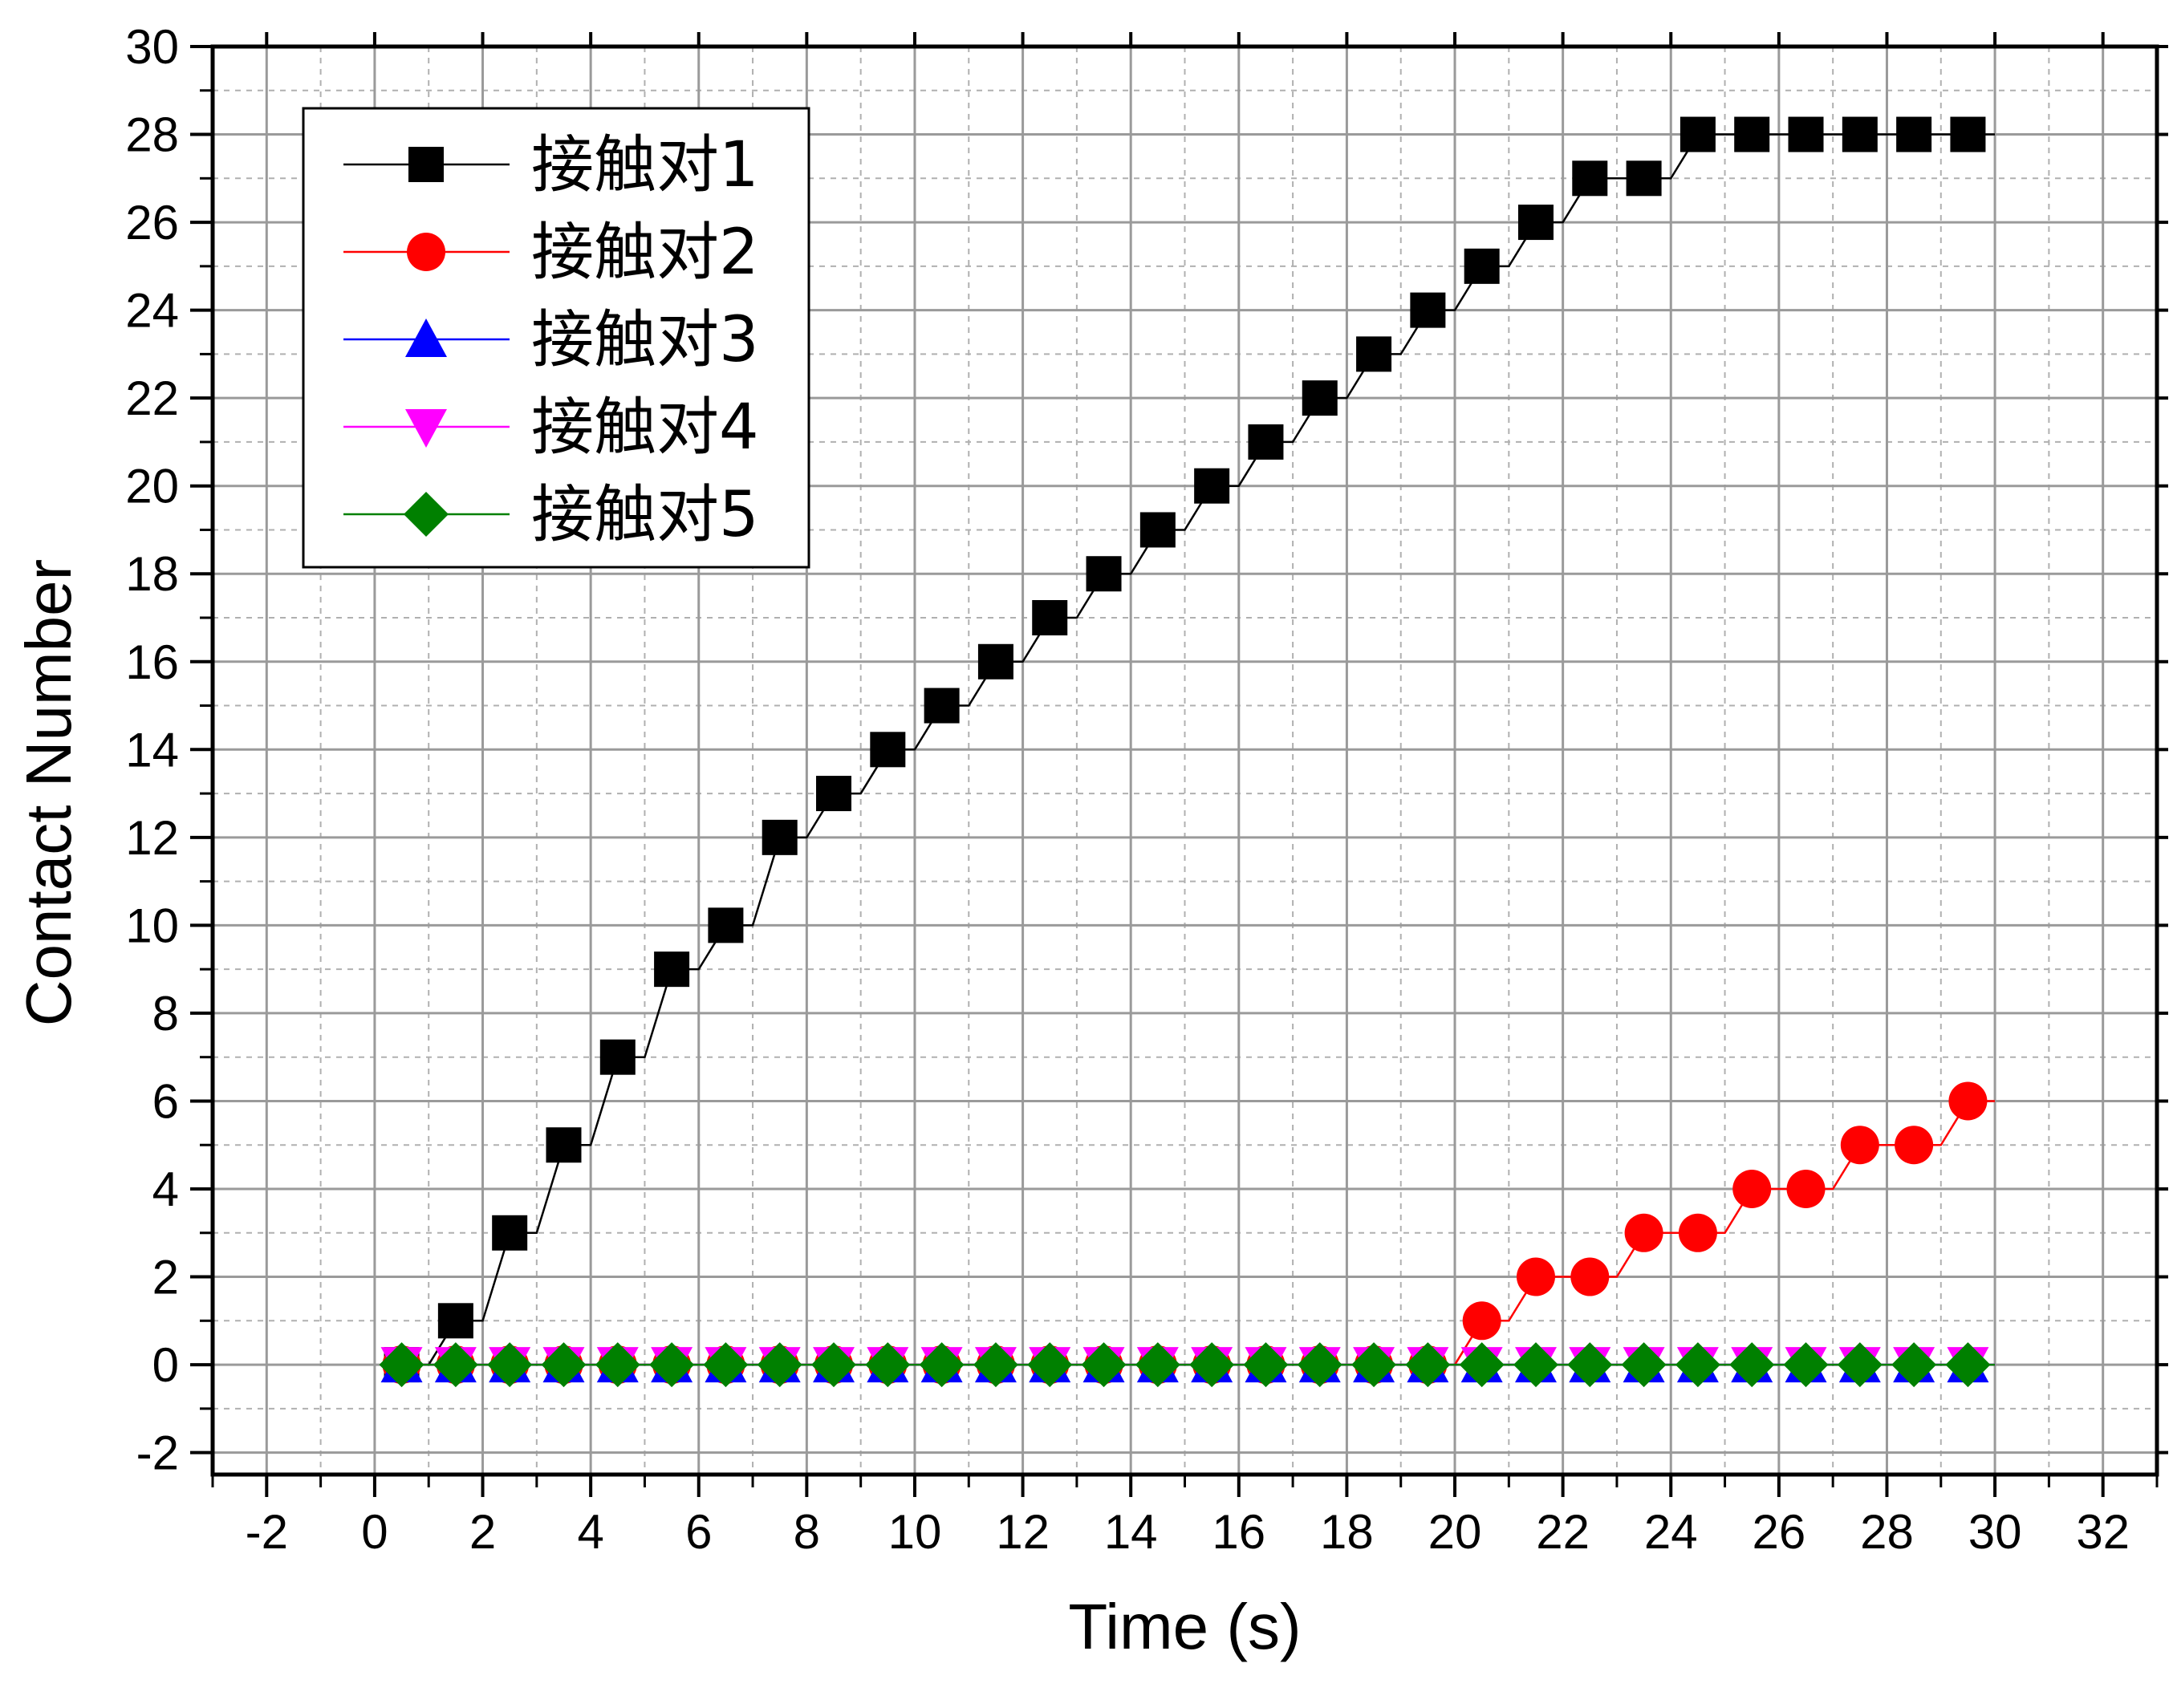 The height and width of the screenshot is (1708, 2173). I want to click on legend-item: 接触对4, so click(551, 428).